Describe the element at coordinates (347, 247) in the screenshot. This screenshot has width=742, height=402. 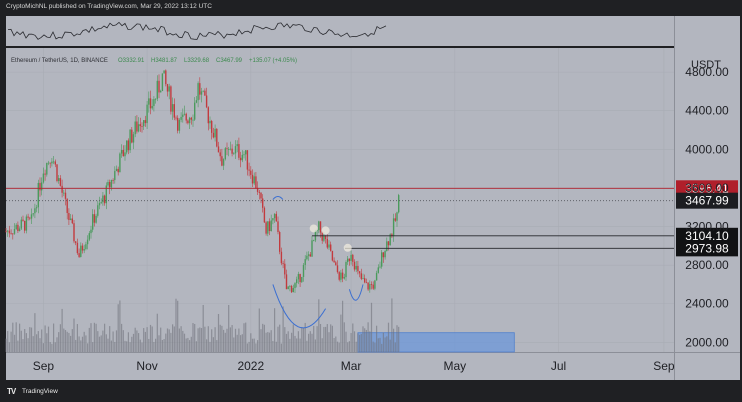
I see `swing-high-marker` at that location.